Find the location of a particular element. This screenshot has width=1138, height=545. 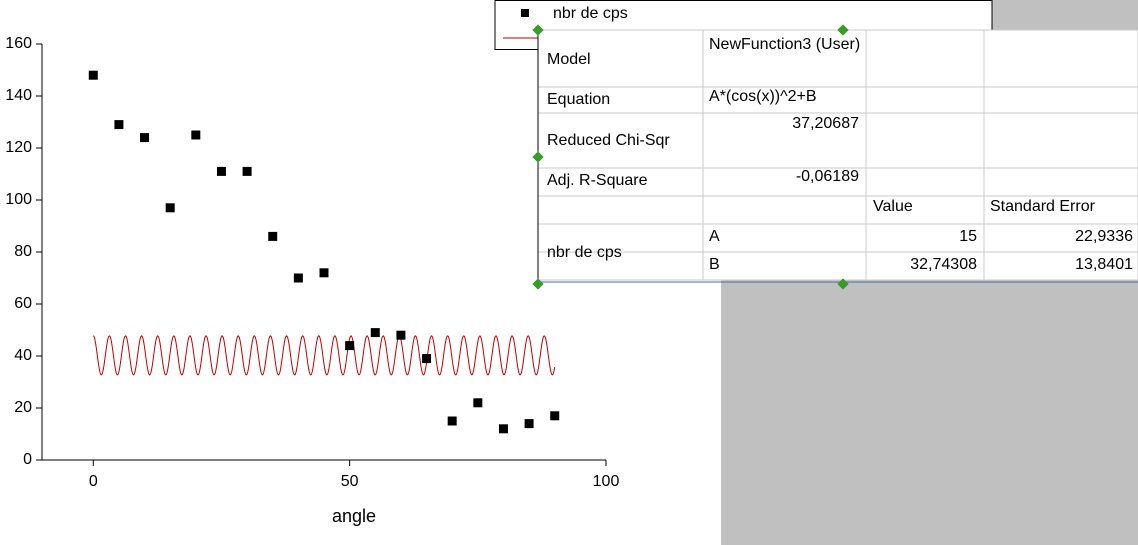

table-cell: 22,9336 is located at coordinates (1104, 236).